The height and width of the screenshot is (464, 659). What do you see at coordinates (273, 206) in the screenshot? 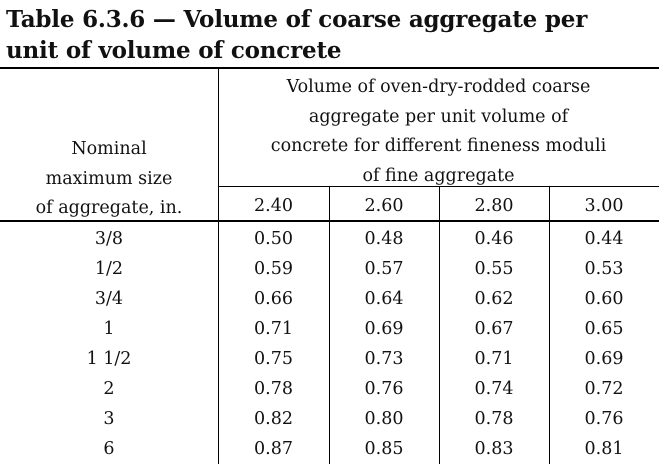
I see `column-header-fm: 2.40` at bounding box center [273, 206].